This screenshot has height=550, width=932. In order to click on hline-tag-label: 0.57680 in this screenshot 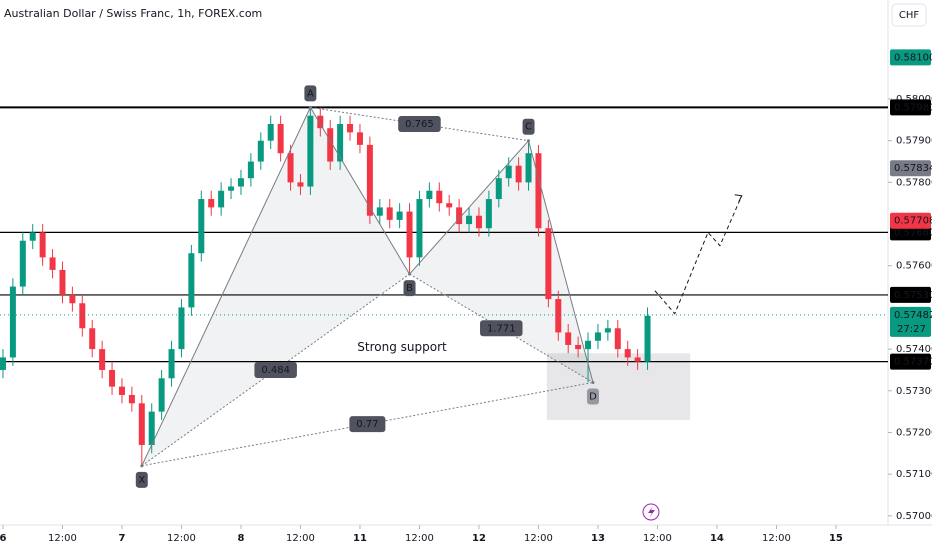, I will do `click(913, 232)`.